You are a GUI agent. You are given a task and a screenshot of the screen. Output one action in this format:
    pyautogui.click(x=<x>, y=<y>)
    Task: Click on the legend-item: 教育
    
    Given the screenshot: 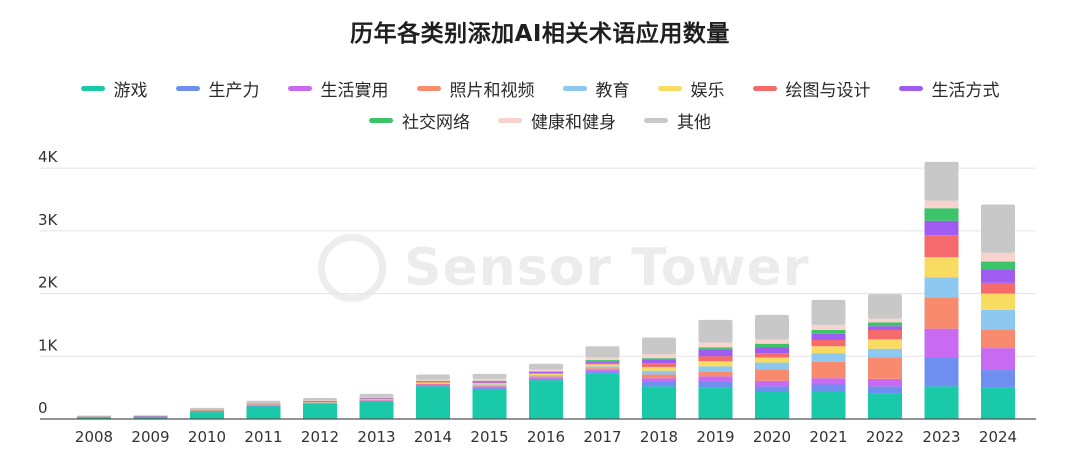 What is the action you would take?
    pyautogui.click(x=596, y=88)
    